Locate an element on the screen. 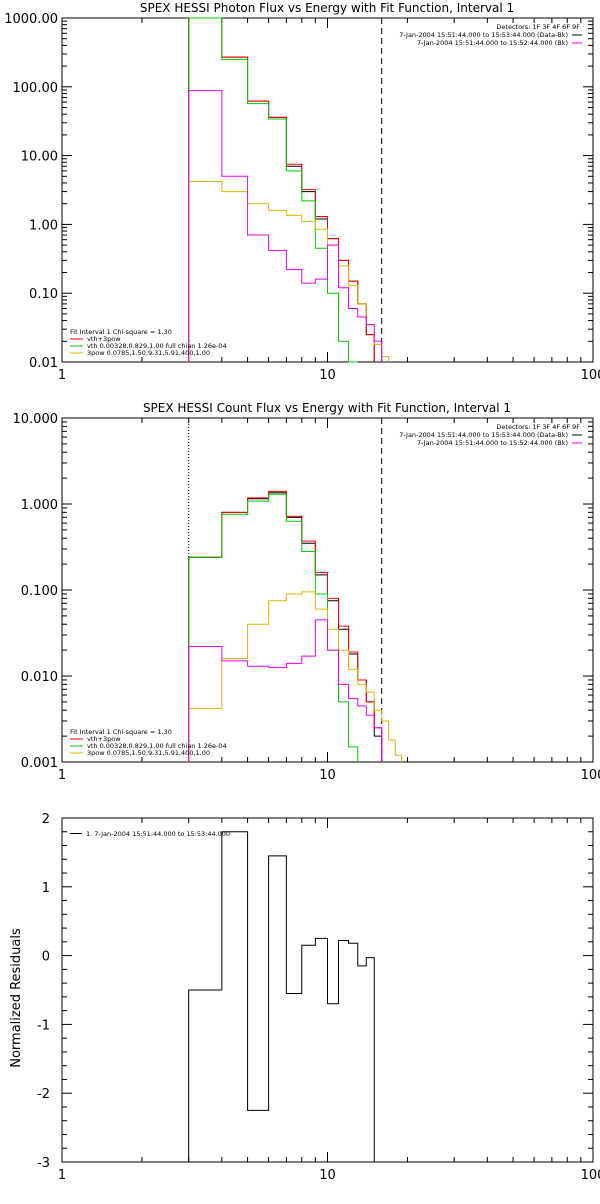 Image resolution: width=600 pixels, height=1204 pixels. residuals-y-tick-label: 2 is located at coordinates (46, 819).